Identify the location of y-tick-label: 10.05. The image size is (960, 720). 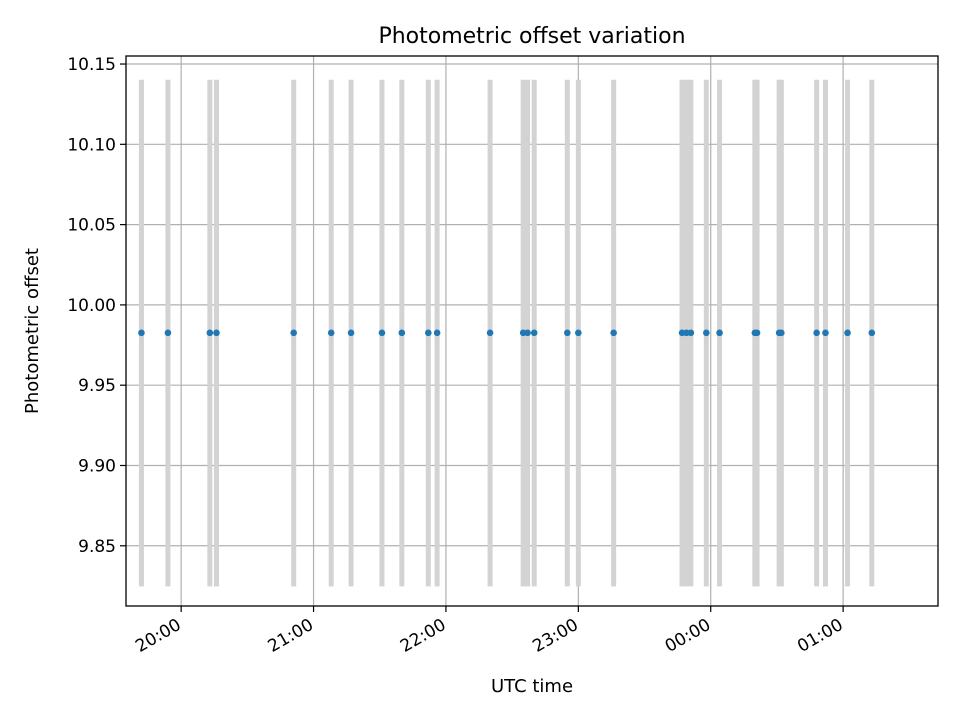
(91, 226).